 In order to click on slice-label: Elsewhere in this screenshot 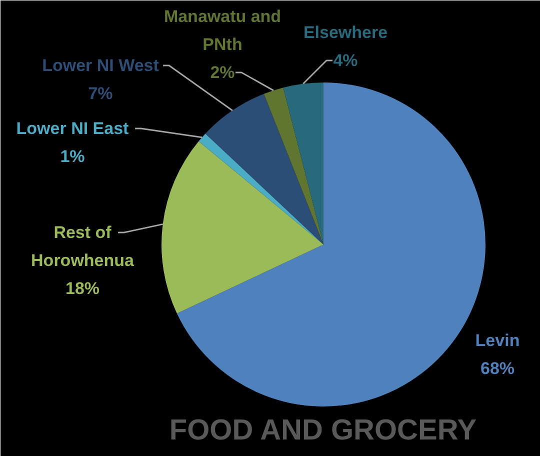, I will do `click(345, 32)`.